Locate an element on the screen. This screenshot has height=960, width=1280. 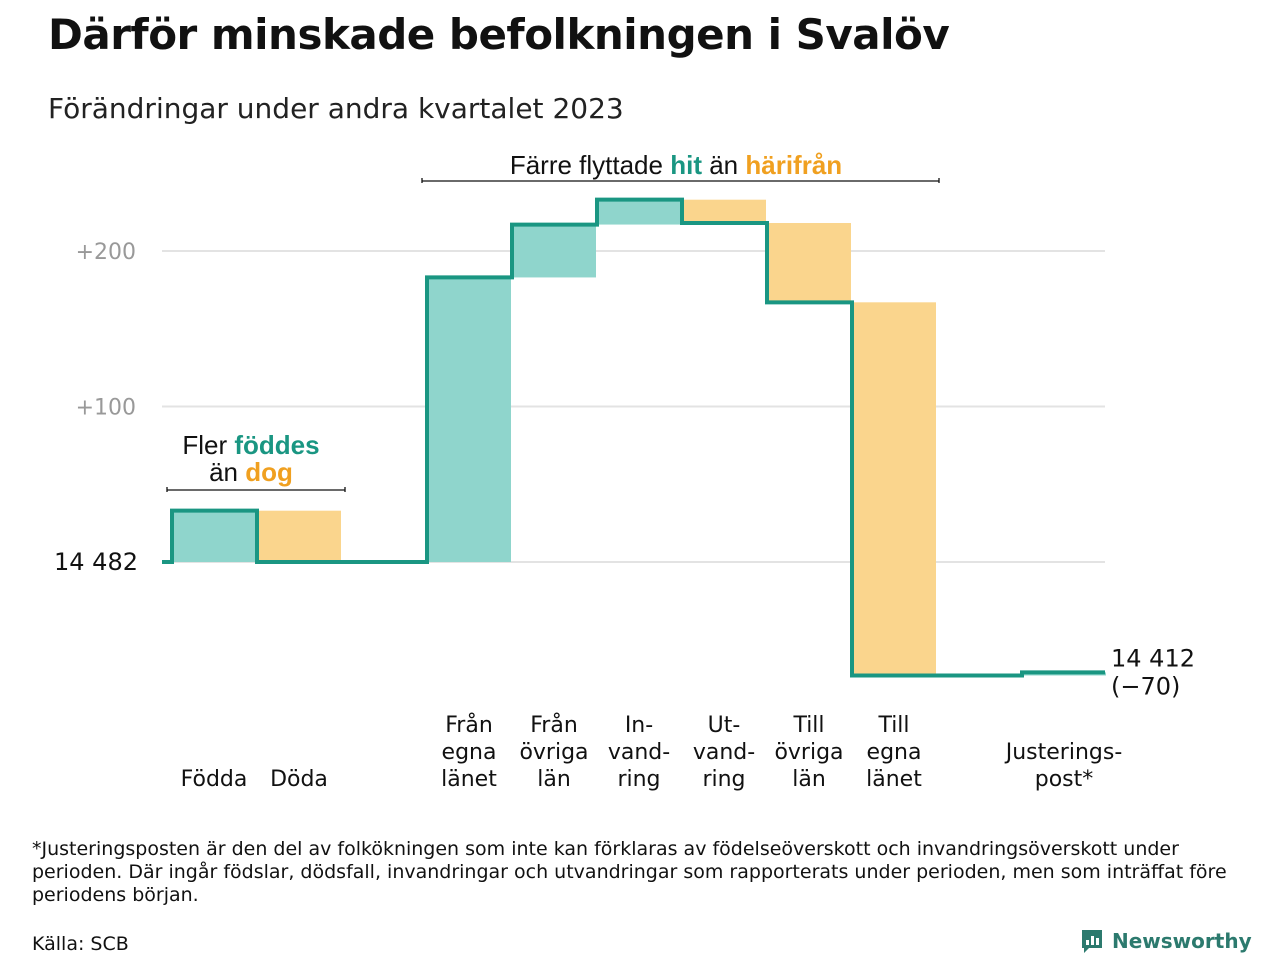
brand-name: Newsworthy is located at coordinates (1182, 941).